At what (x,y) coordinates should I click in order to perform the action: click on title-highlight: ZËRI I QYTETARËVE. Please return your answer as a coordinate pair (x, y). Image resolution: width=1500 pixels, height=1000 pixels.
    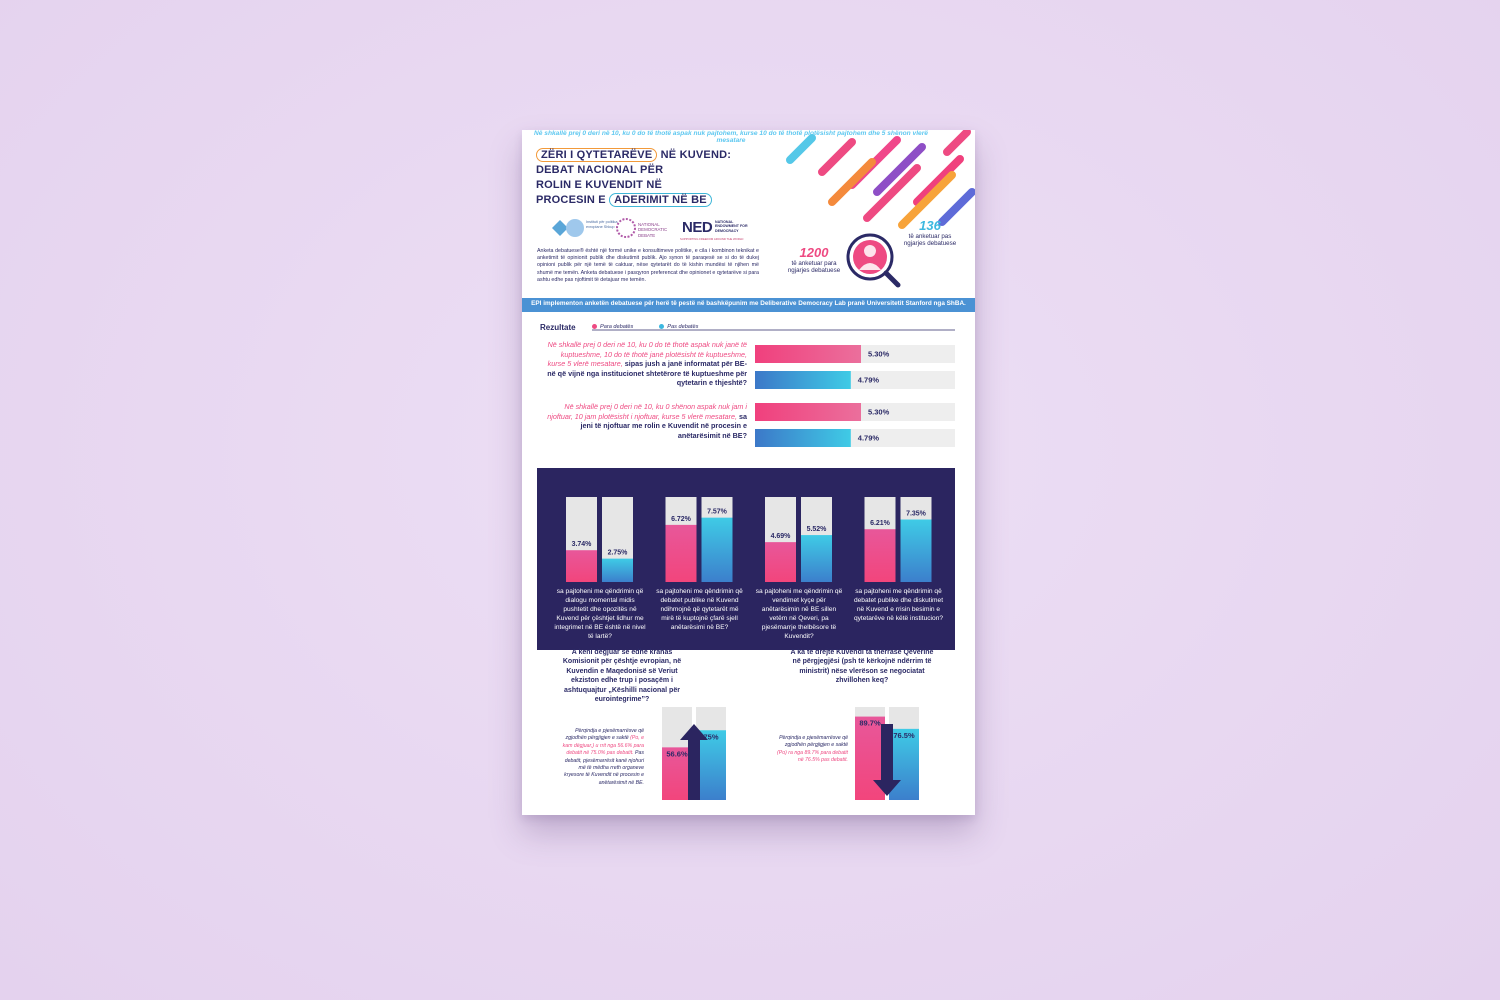
    Looking at the image, I should click on (597, 155).